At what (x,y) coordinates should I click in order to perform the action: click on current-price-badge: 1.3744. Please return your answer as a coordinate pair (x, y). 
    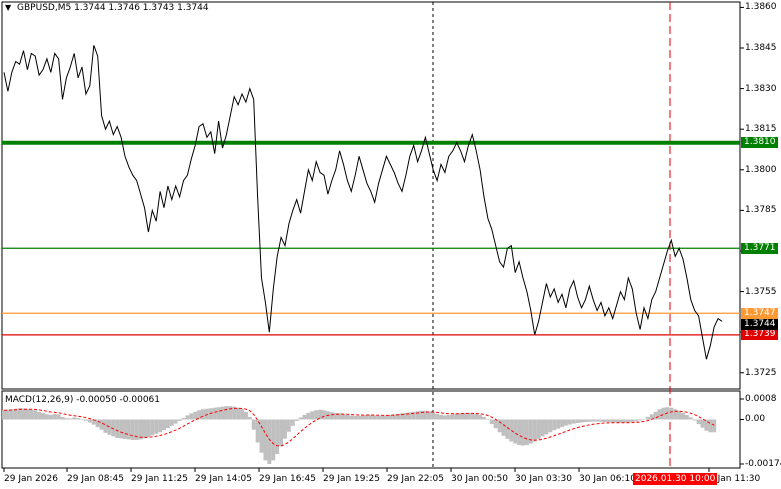
    Looking at the image, I should click on (759, 325).